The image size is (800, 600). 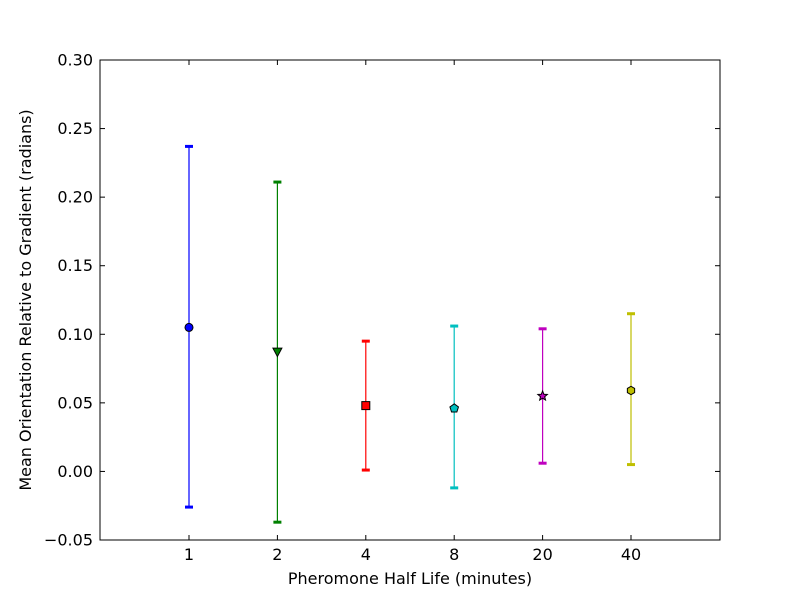 I want to click on x-tick-label: 8, so click(x=454, y=554).